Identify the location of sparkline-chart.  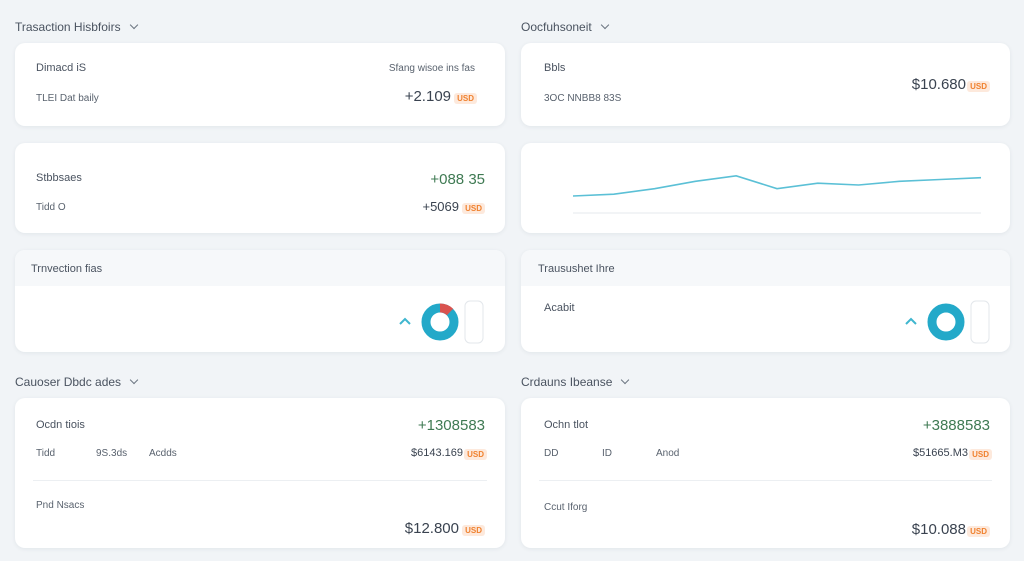
(777, 194).